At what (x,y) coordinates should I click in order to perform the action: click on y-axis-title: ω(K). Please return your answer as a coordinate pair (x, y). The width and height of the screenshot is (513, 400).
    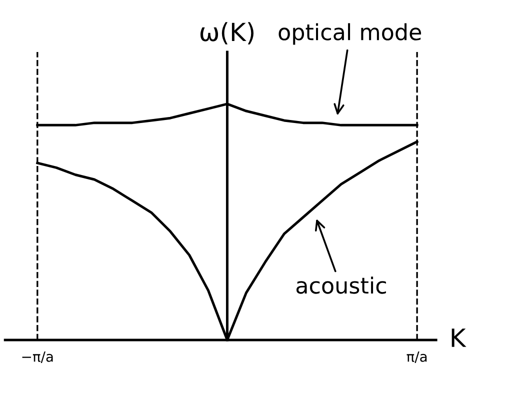
    Looking at the image, I should click on (227, 33).